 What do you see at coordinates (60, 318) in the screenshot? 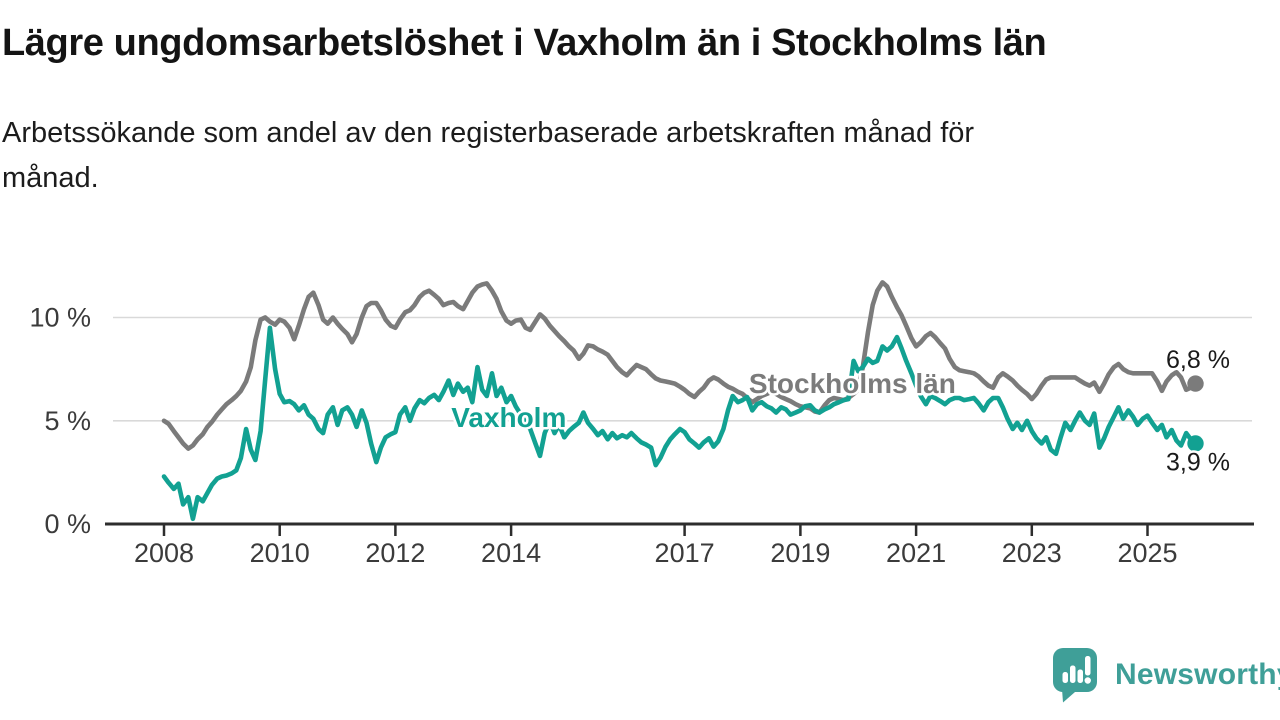
I see `y-tick-label: 10 %` at bounding box center [60, 318].